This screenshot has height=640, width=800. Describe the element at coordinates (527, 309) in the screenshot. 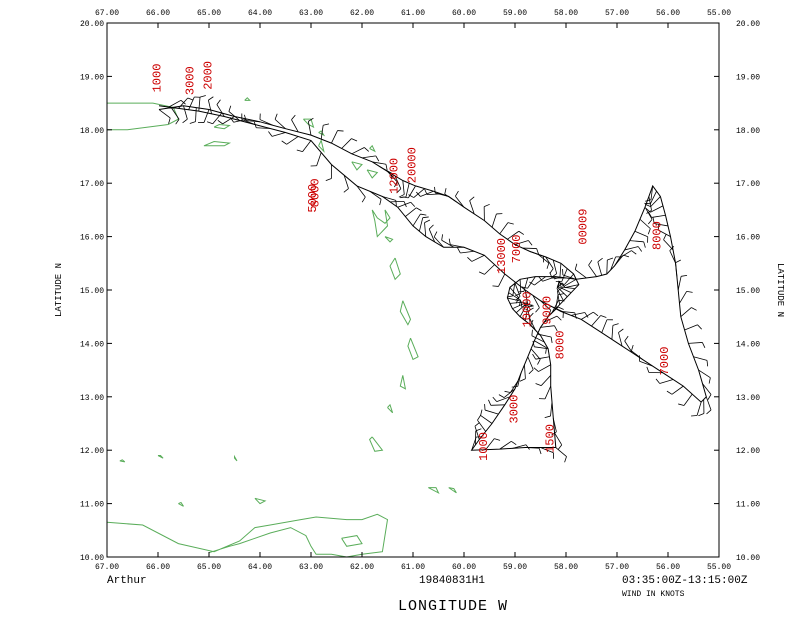

I see `altitude-label: 10000` at that location.